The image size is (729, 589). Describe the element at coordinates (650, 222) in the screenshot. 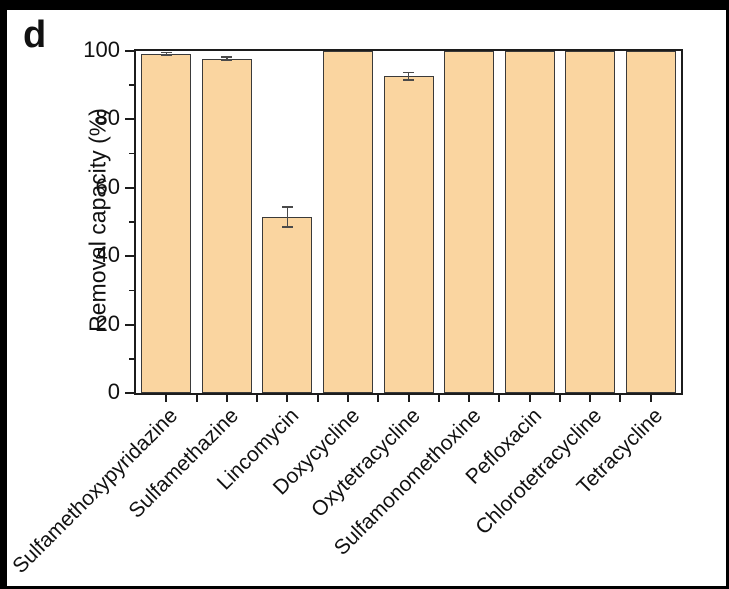

I see `bar-tetracycline` at that location.